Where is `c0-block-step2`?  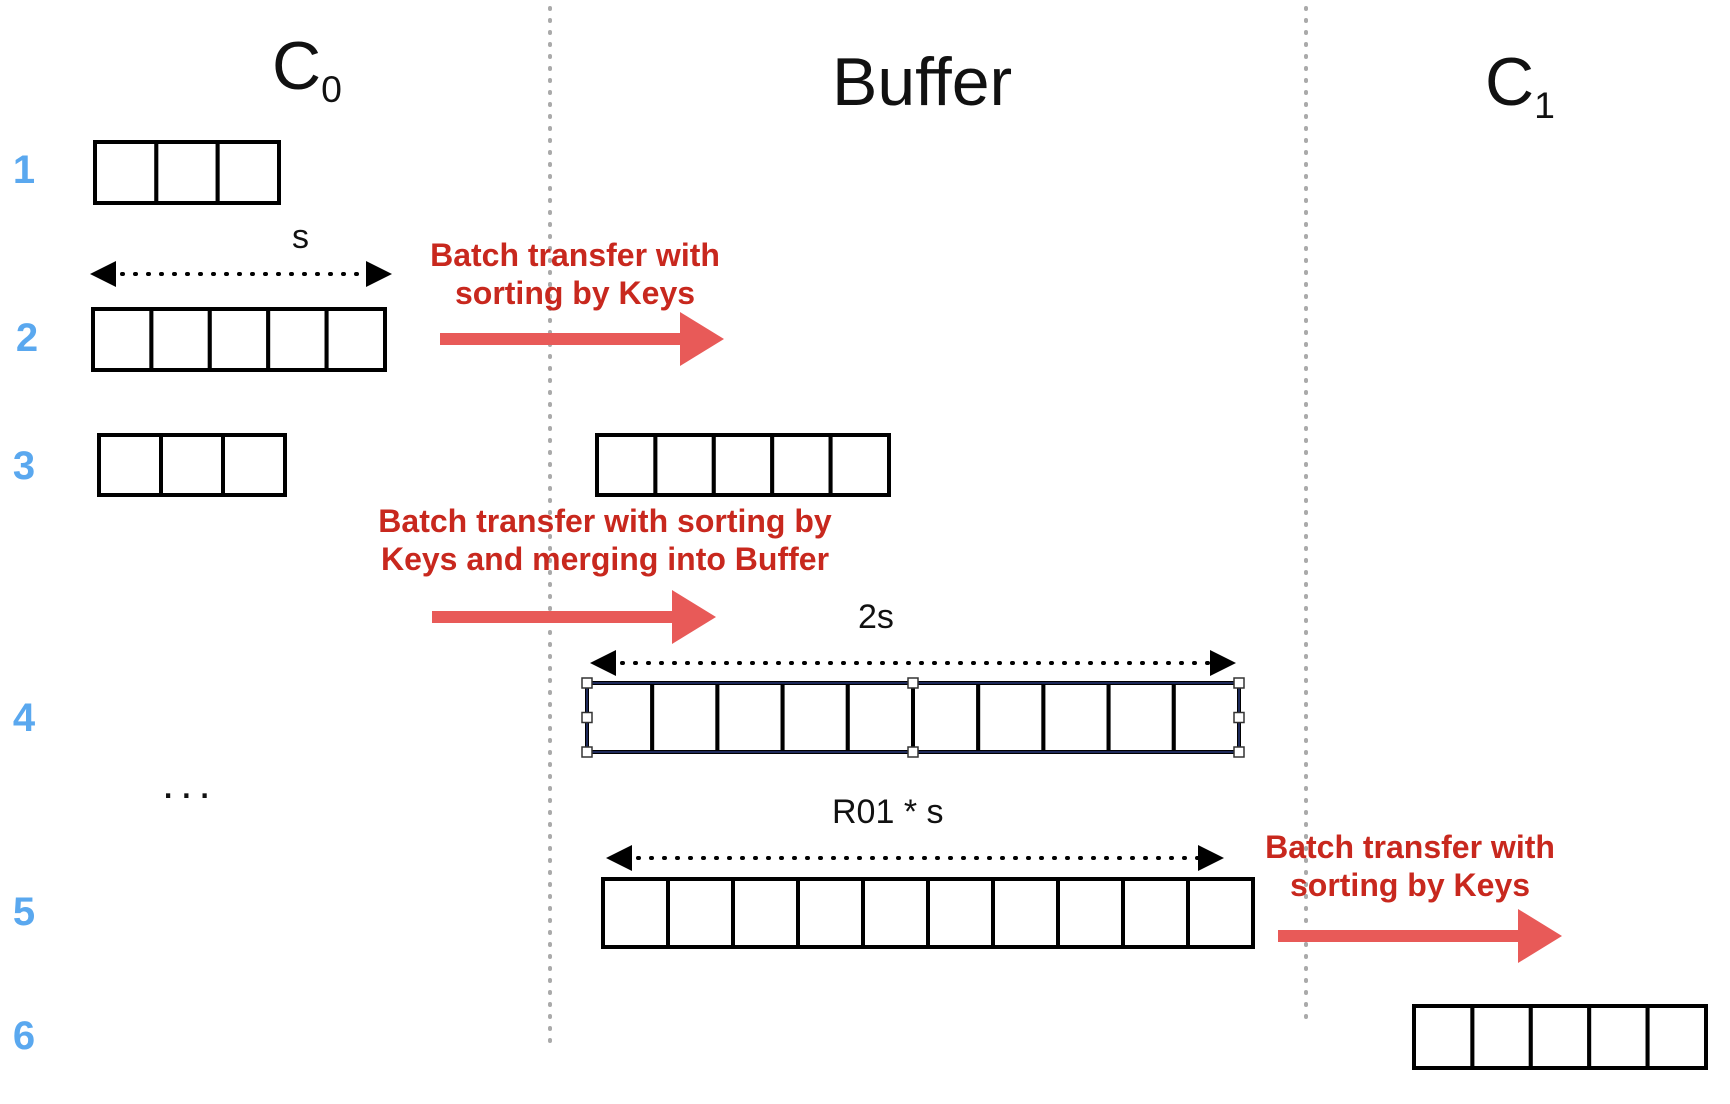
c0-block-step2 is located at coordinates (239, 339).